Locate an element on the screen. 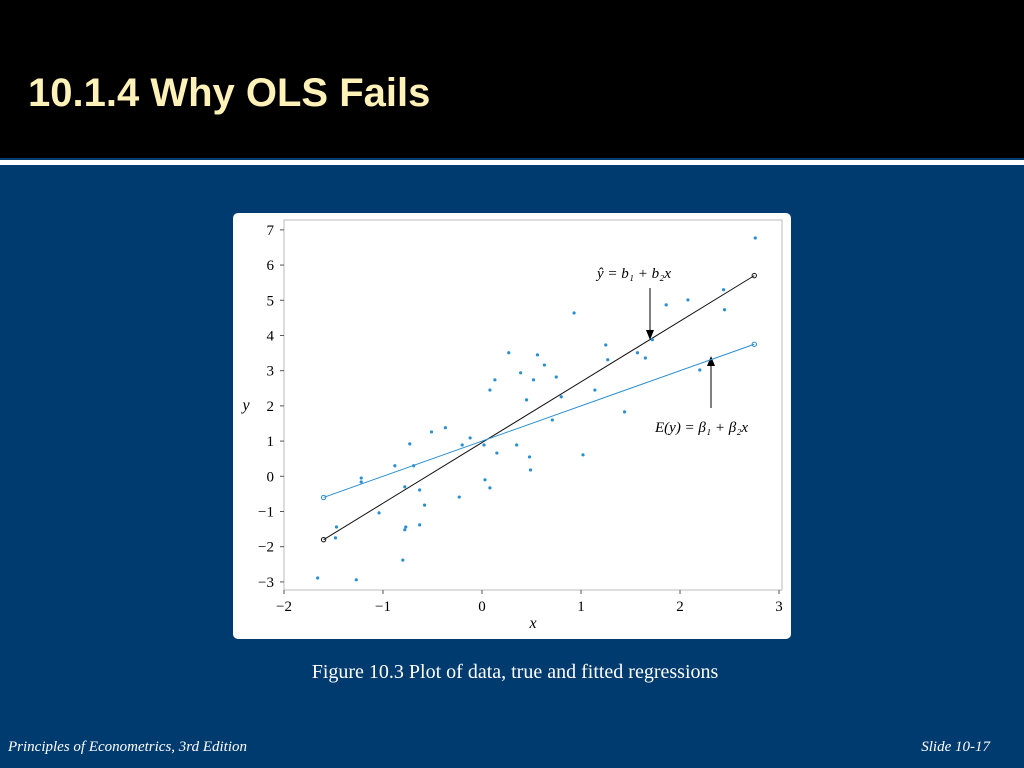  slide-title: 10.1.4 Why OLS Fails is located at coordinates (229, 93).